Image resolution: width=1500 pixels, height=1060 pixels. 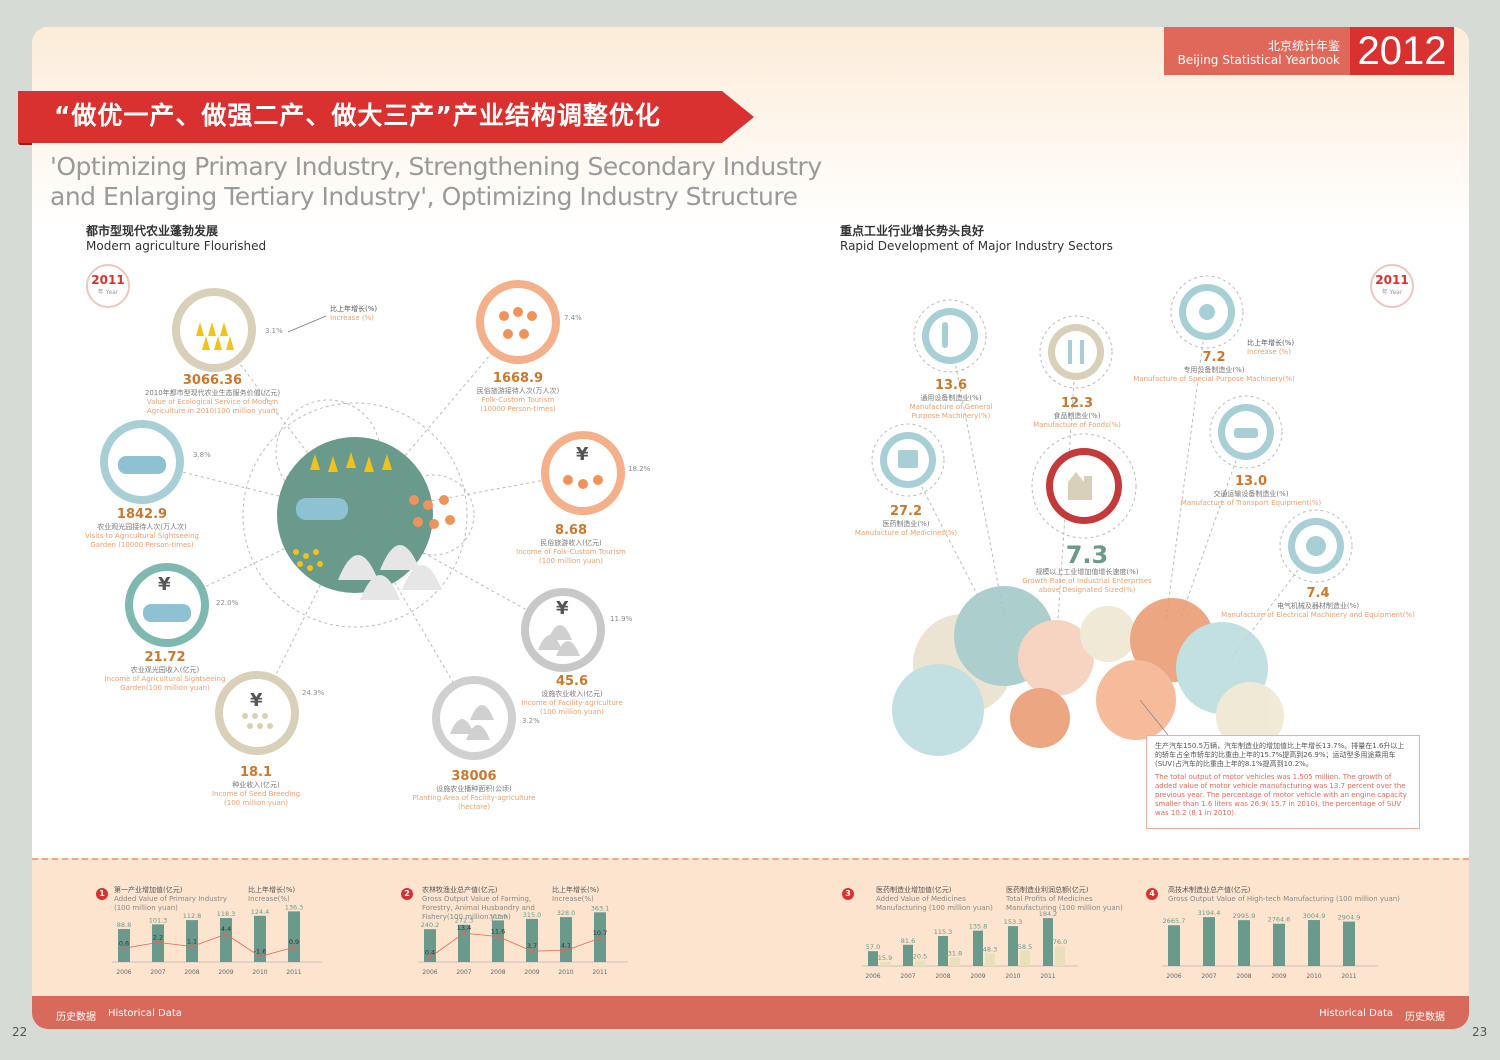 I want to click on chart1-growth-label: 4.4, so click(x=226, y=929).